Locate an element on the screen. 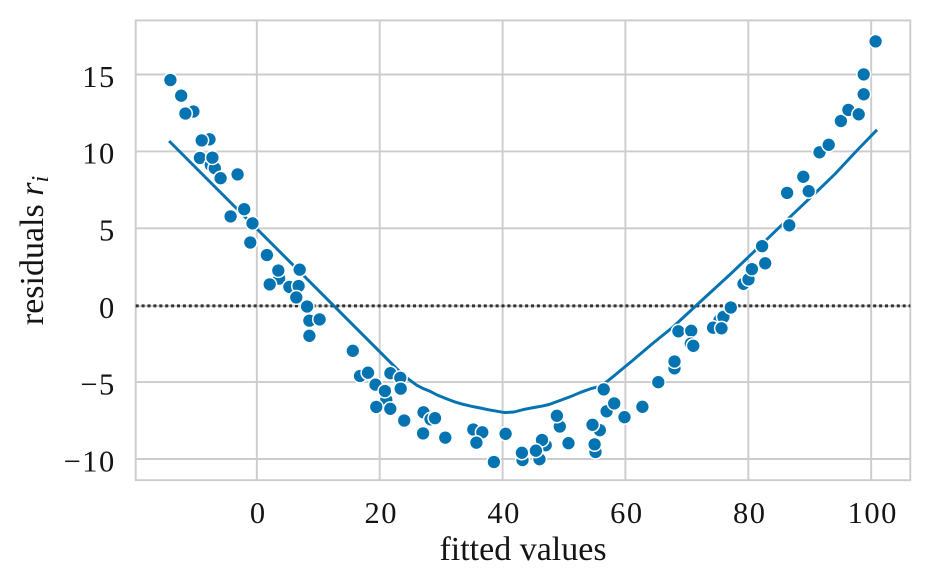  svg-text: 100 is located at coordinates (873, 513).